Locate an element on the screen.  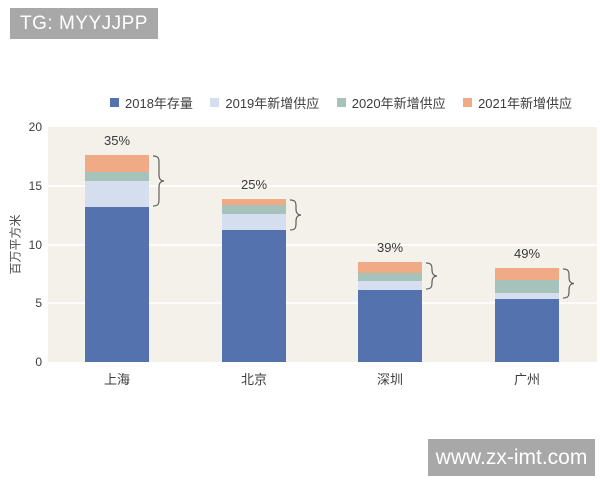
legend-item-0: 2018年存量 is located at coordinates (151, 102).